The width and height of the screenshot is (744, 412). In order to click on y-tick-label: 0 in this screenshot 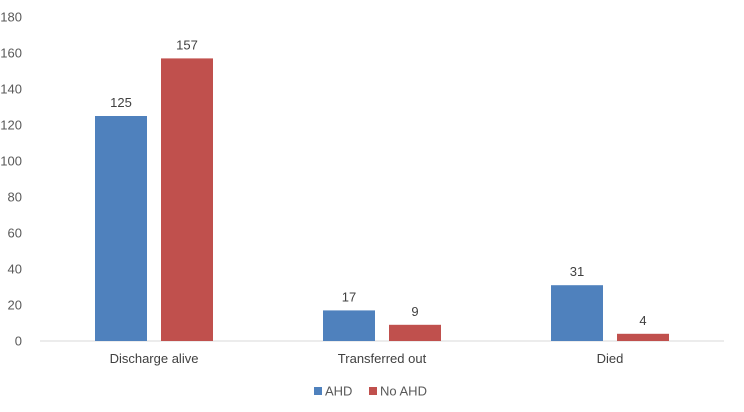, I will do `click(18, 341)`.